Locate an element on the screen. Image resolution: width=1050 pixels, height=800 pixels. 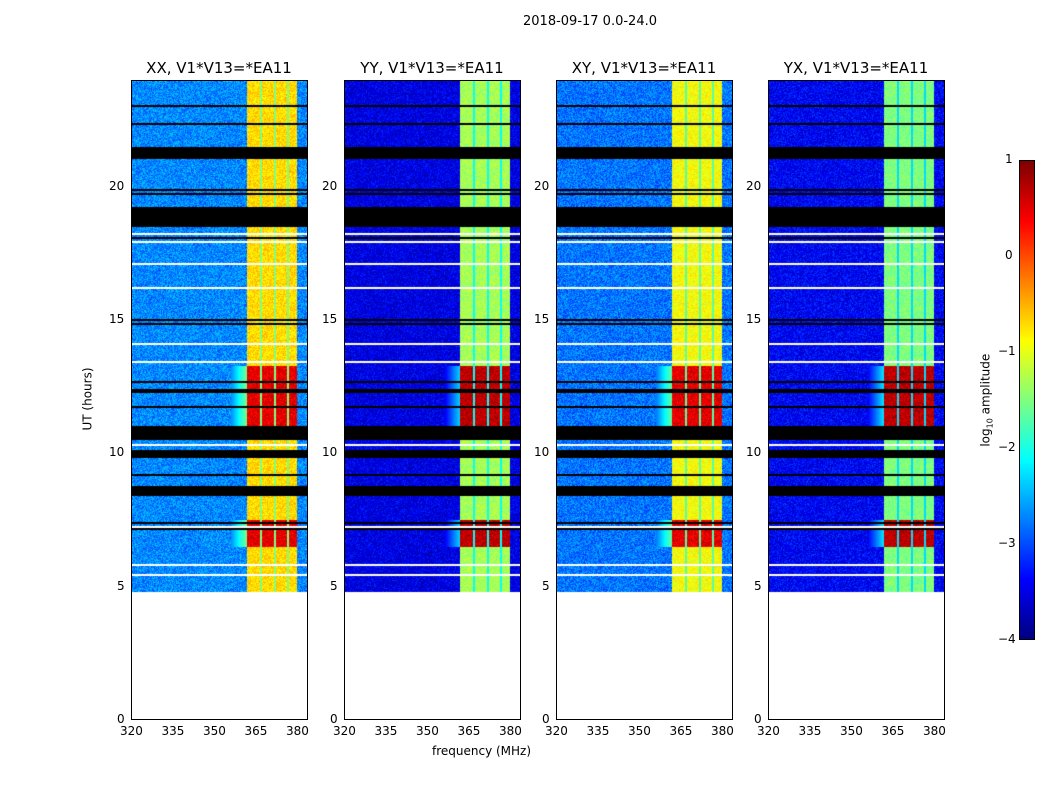
colorbar-tick-label: −1 is located at coordinates (1007, 351).